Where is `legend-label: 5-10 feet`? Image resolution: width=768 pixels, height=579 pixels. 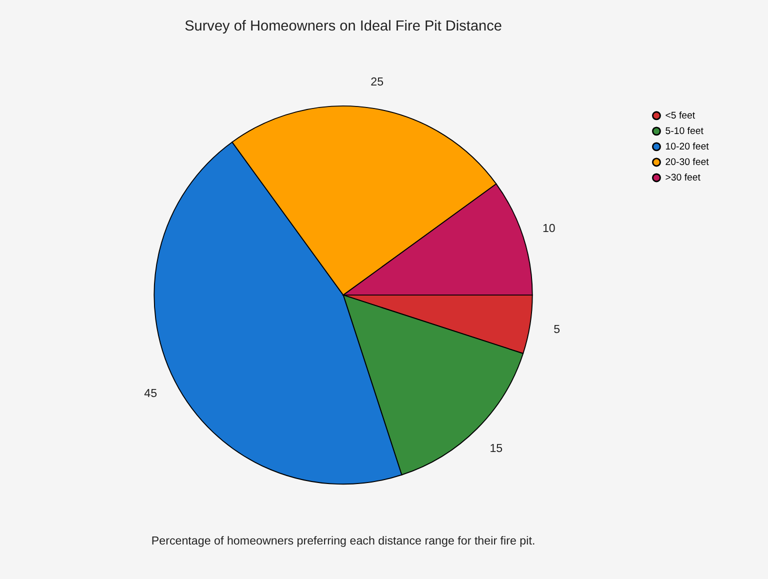
legend-label: 5-10 feet is located at coordinates (684, 132).